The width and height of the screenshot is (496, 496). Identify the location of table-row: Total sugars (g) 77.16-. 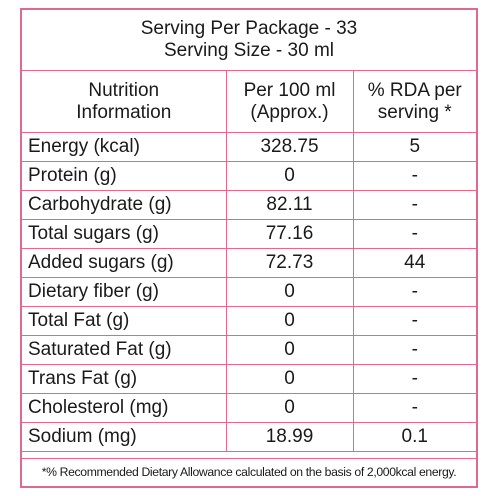
(249, 234).